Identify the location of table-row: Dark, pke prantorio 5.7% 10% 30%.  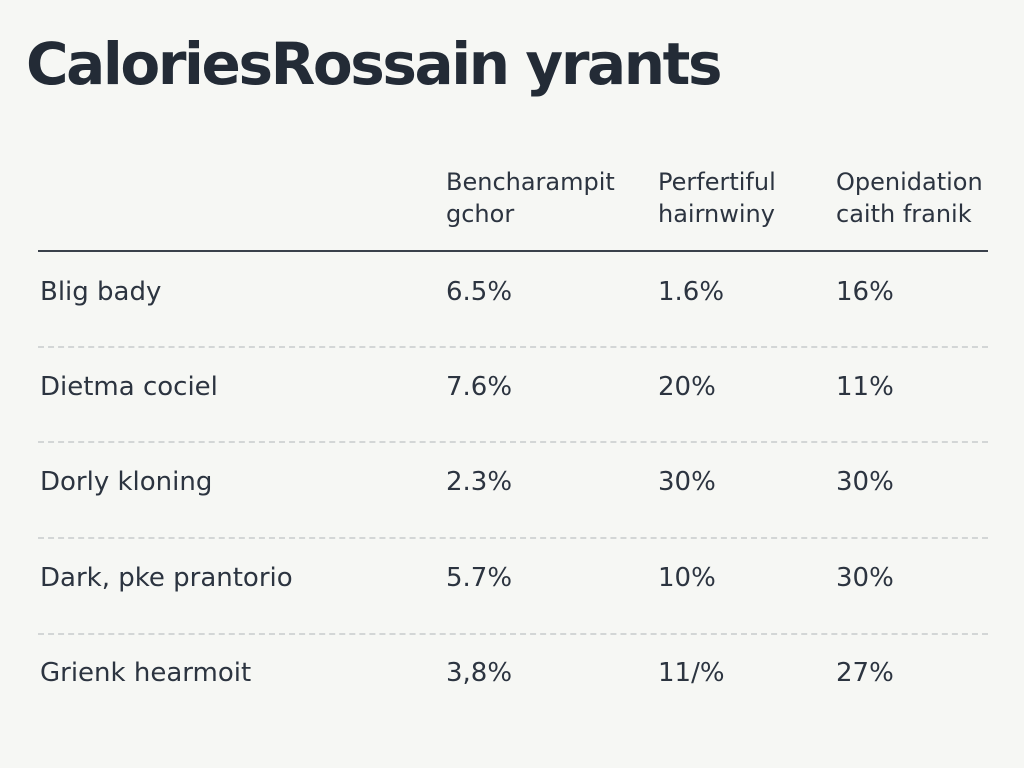
(512, 578).